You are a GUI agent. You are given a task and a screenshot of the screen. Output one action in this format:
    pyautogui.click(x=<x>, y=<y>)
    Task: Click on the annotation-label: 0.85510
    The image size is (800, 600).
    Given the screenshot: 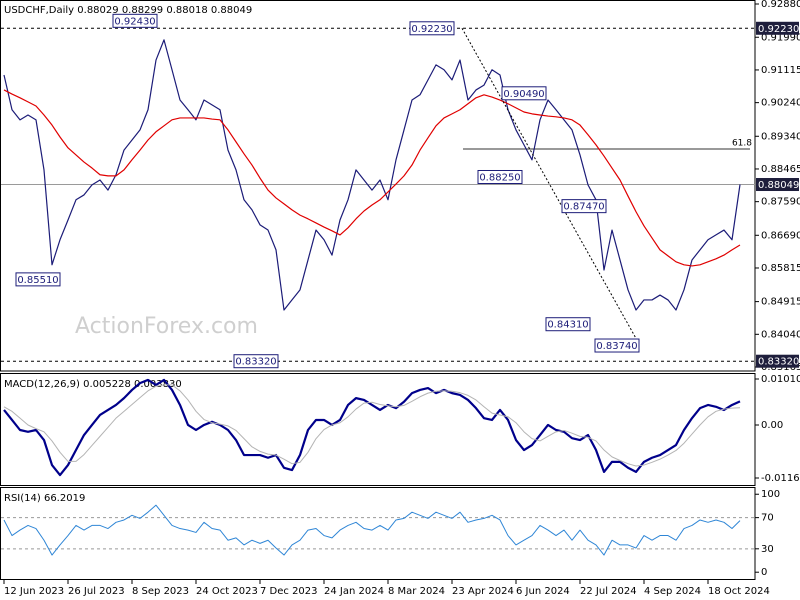 What is the action you would take?
    pyautogui.click(x=37, y=280)
    